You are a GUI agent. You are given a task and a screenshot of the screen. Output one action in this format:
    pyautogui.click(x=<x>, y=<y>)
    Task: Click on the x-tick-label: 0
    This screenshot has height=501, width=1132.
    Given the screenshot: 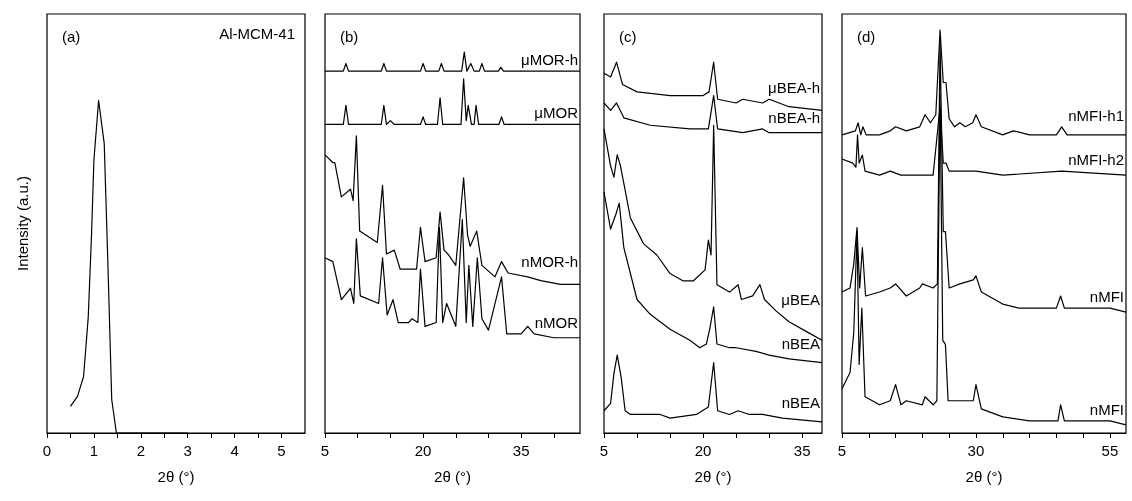 What is the action you would take?
    pyautogui.click(x=47, y=450)
    